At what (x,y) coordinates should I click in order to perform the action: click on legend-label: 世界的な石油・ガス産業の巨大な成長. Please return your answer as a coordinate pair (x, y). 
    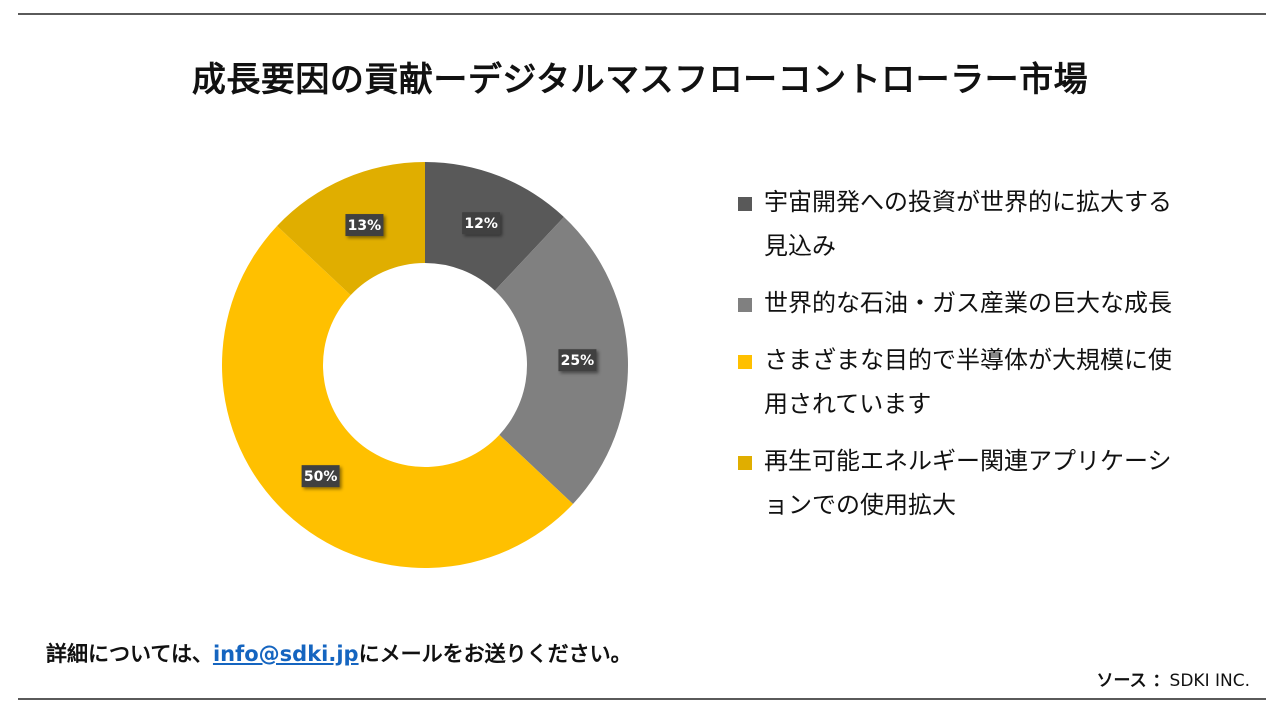
    Looking at the image, I should click on (968, 303).